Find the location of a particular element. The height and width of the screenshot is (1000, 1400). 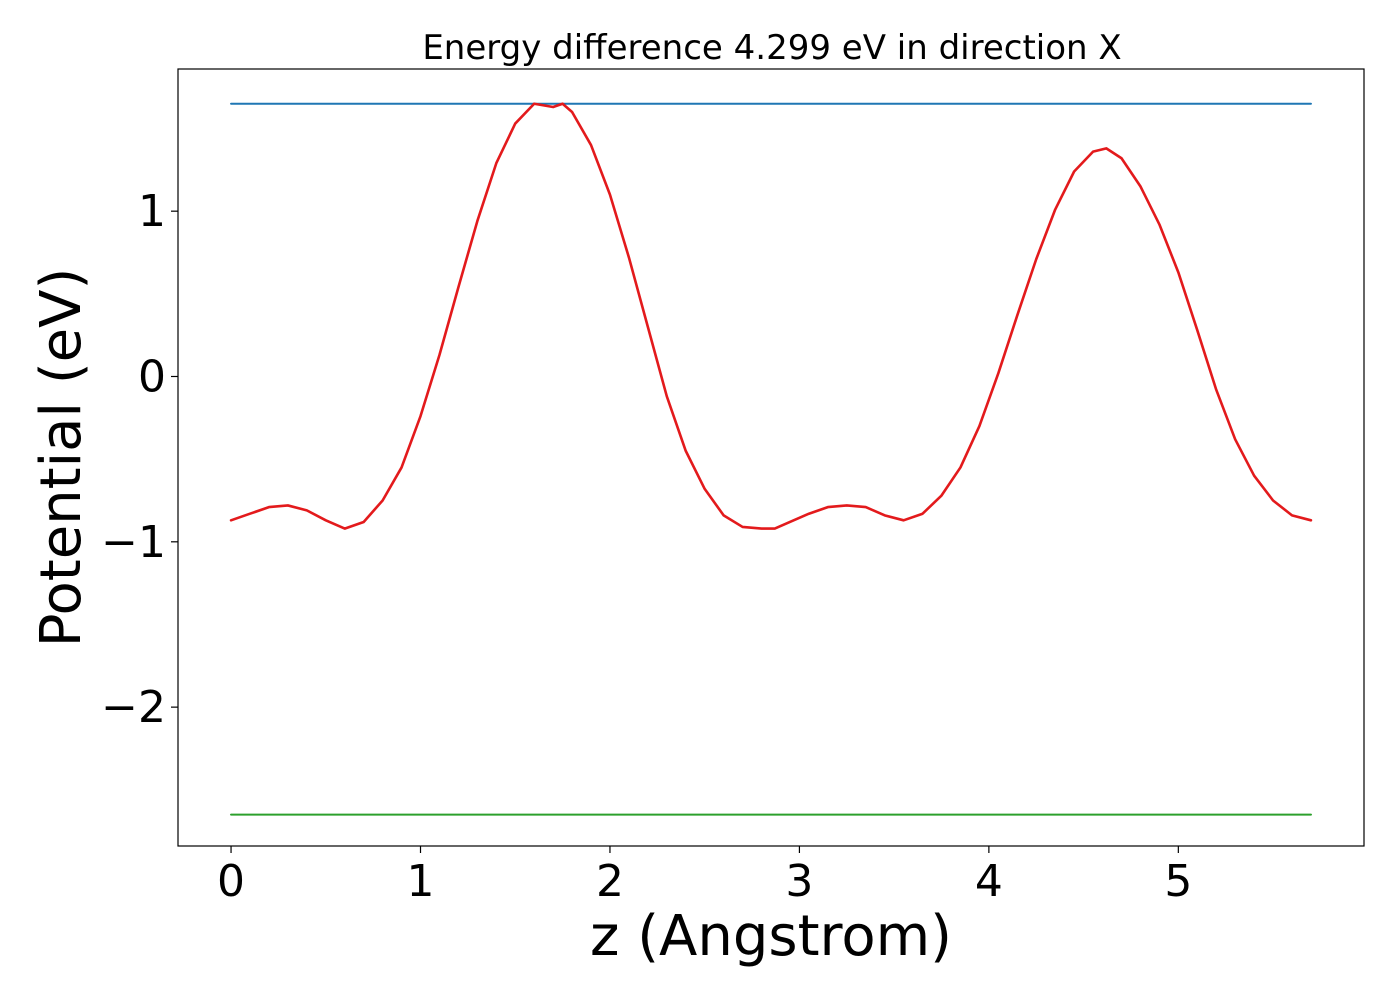

y-tick-label: −1 is located at coordinates (133, 542).